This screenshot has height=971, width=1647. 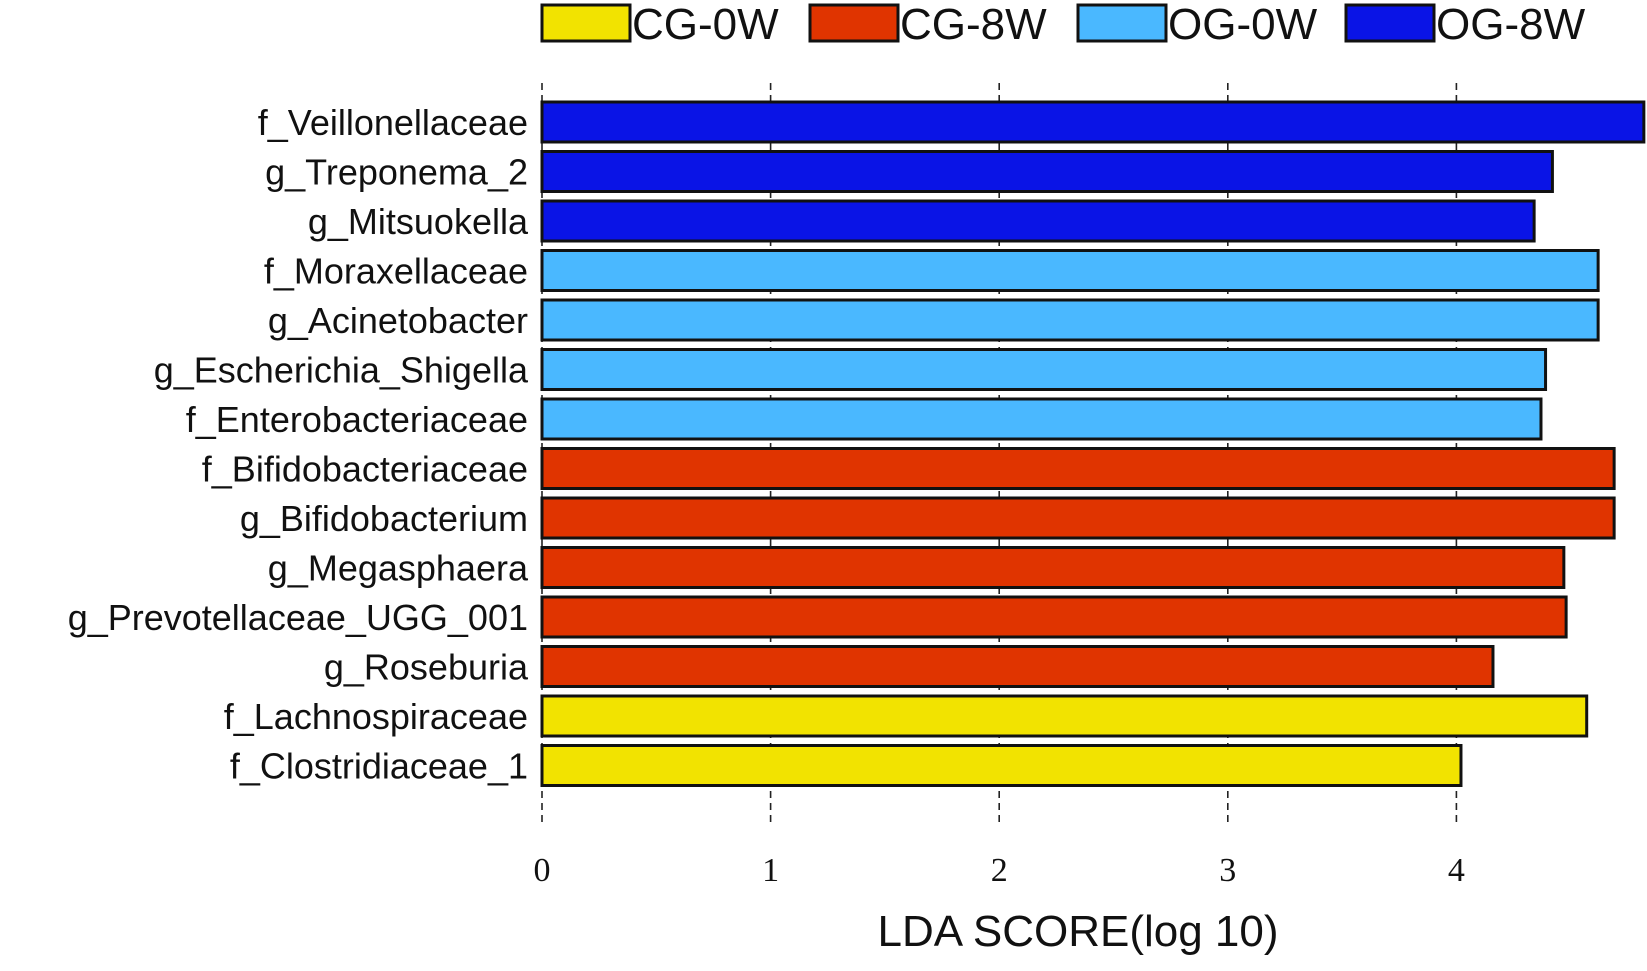 I want to click on x-axis-title: LDA SCORE(log 10), so click(x=1077, y=931).